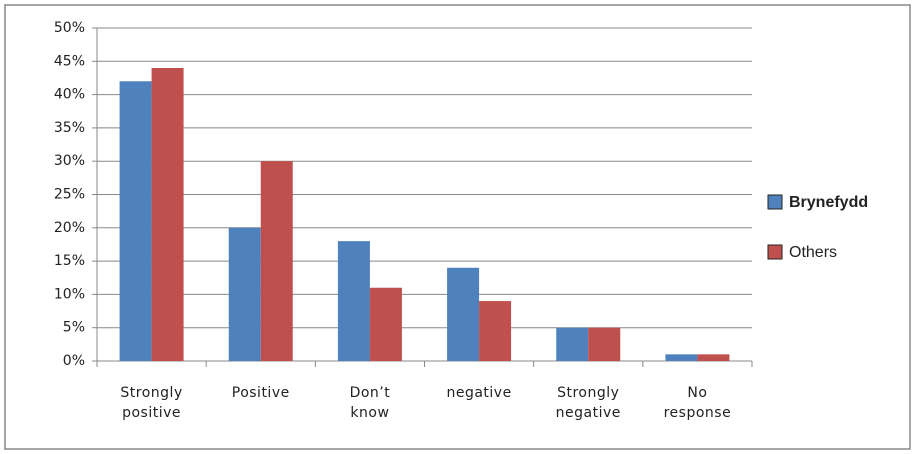 This screenshot has height=454, width=916. What do you see at coordinates (74, 361) in the screenshot?
I see `y-tick-label: 0%` at bounding box center [74, 361].